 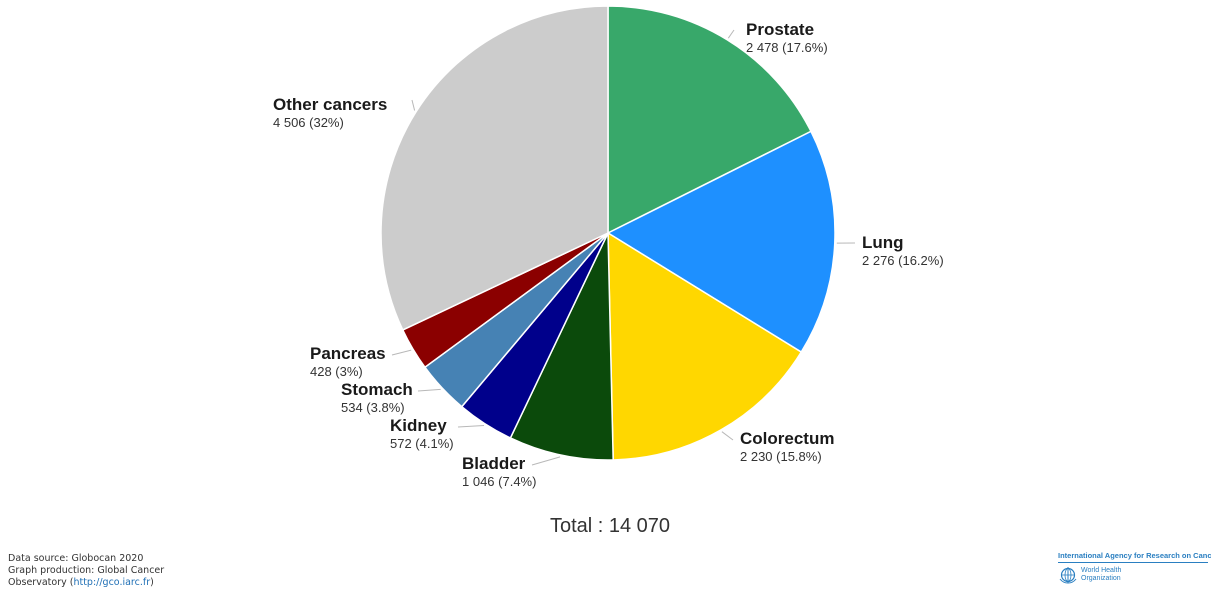 I want to click on credits-observatory: Observatory (http://gco.iarc.fr), so click(x=81, y=582).